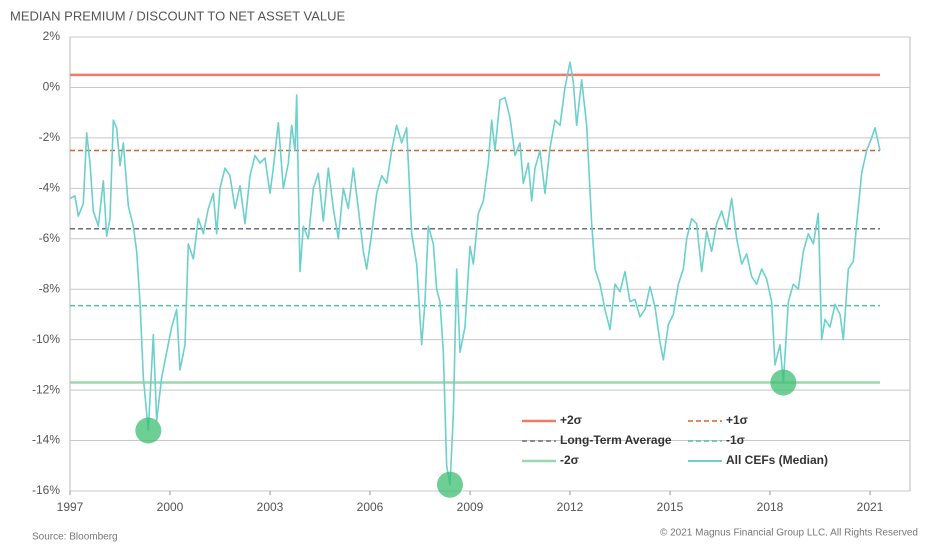 This screenshot has width=951, height=546. Describe the element at coordinates (75, 537) in the screenshot. I see `source-note: Source: Bloomberg` at that location.